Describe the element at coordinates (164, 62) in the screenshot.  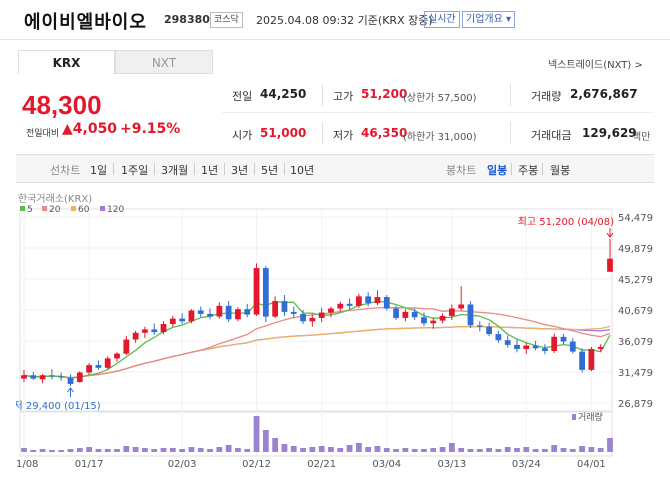
I see `tab-nxt: NXT` at that location.